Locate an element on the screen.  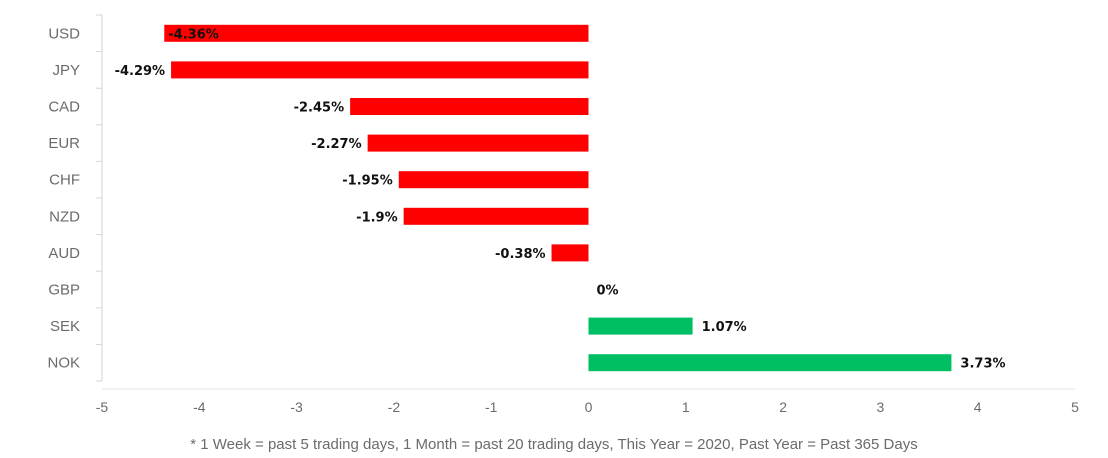
x-tick-label: 3 is located at coordinates (881, 407).